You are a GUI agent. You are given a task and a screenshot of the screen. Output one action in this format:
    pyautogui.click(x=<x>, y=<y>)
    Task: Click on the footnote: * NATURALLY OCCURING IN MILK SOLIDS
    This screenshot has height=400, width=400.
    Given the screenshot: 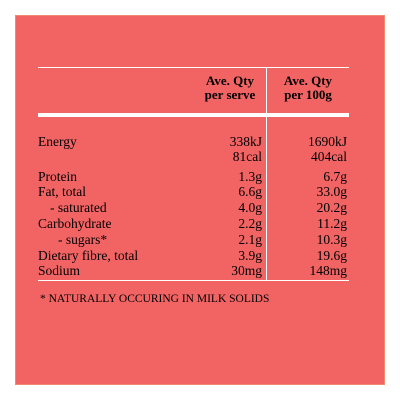 What is the action you would take?
    pyautogui.click(x=155, y=299)
    